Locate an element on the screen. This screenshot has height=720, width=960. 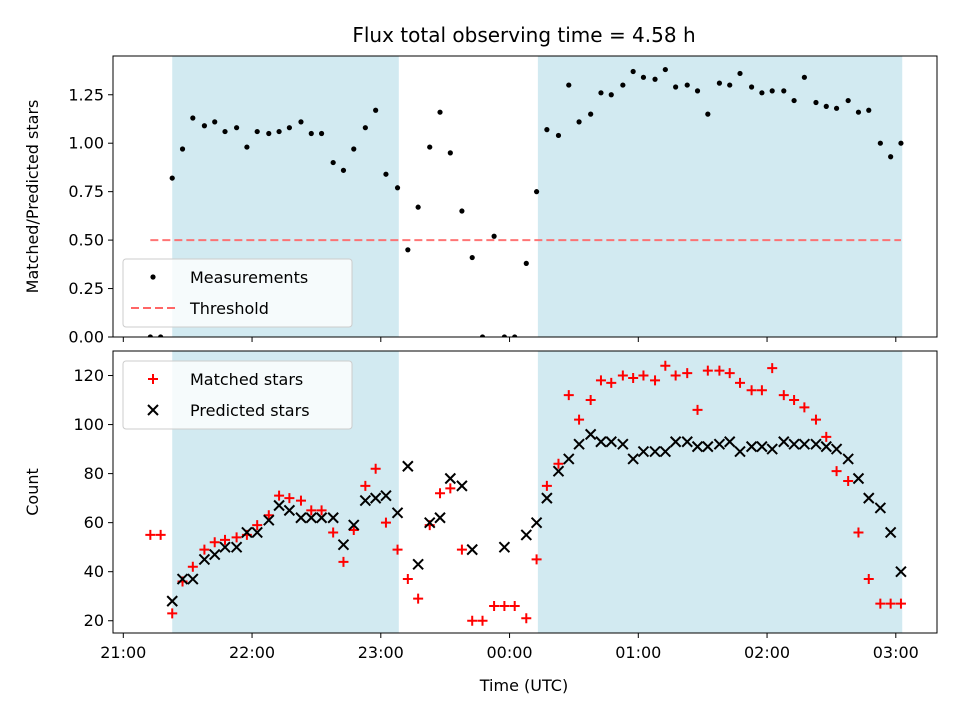
x-tick-label: 02:00 is located at coordinates (767, 652).